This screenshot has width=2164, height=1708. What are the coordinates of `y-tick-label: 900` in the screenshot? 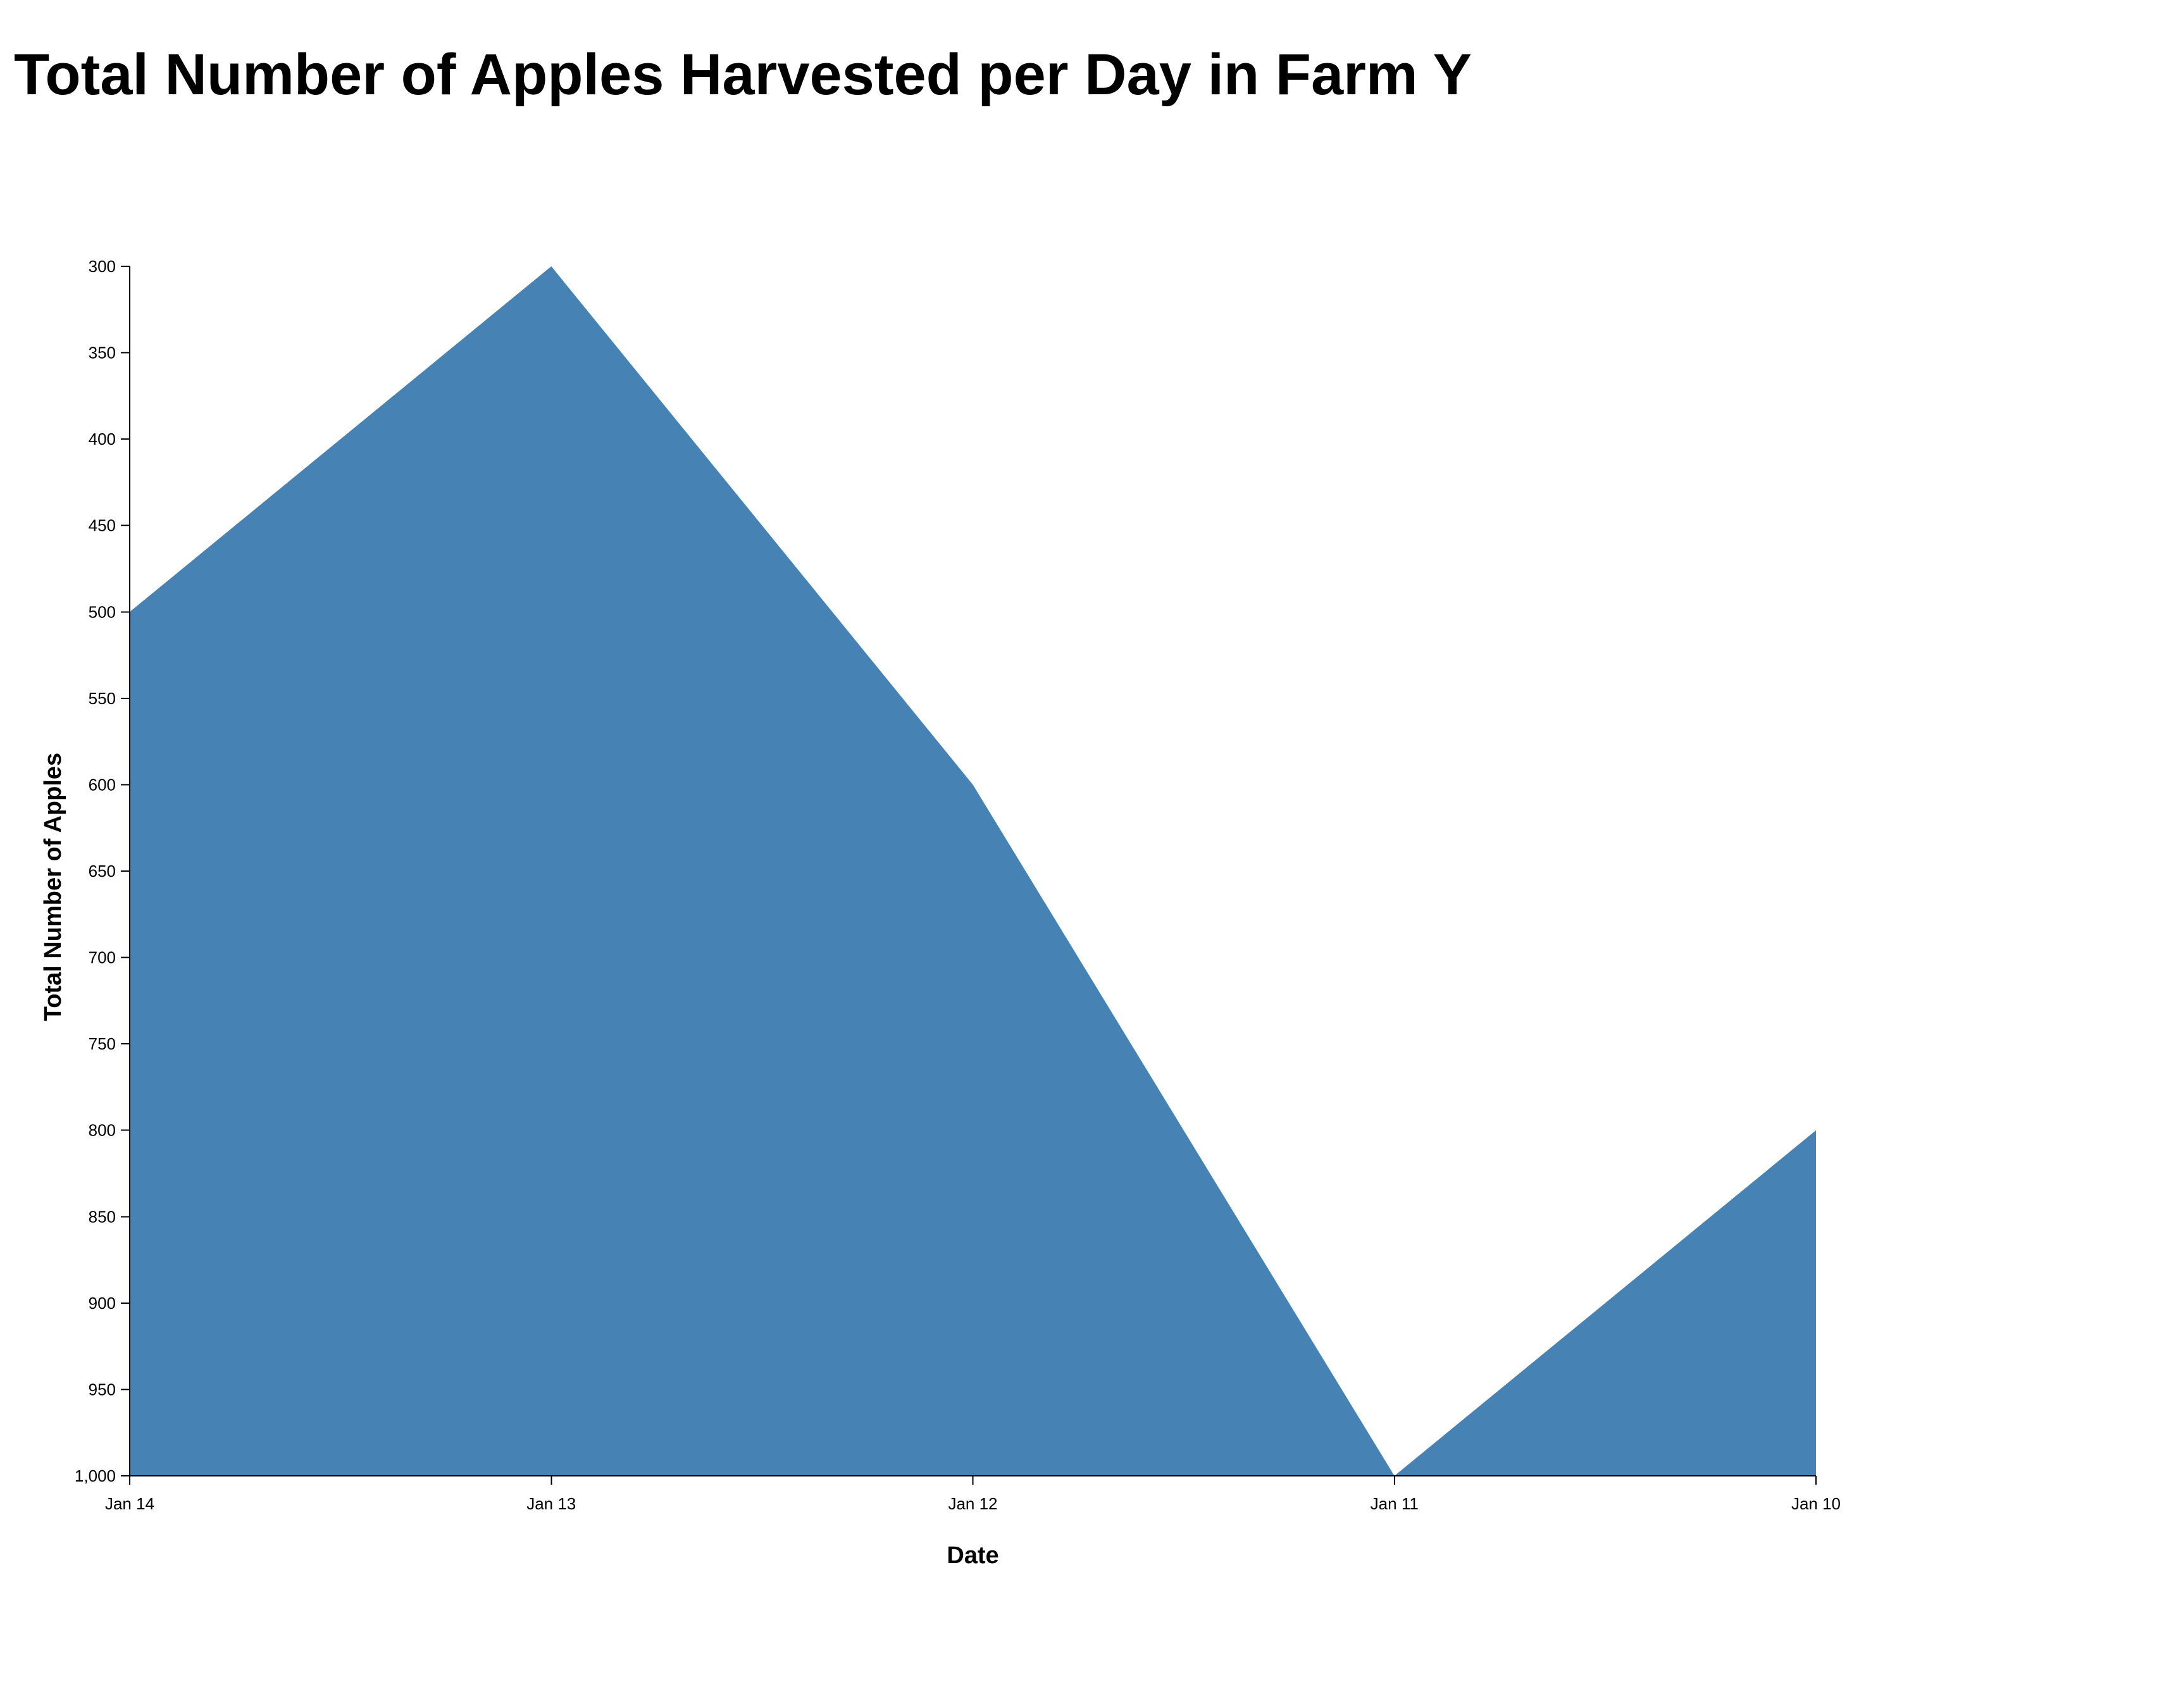 It's located at (103, 1303).